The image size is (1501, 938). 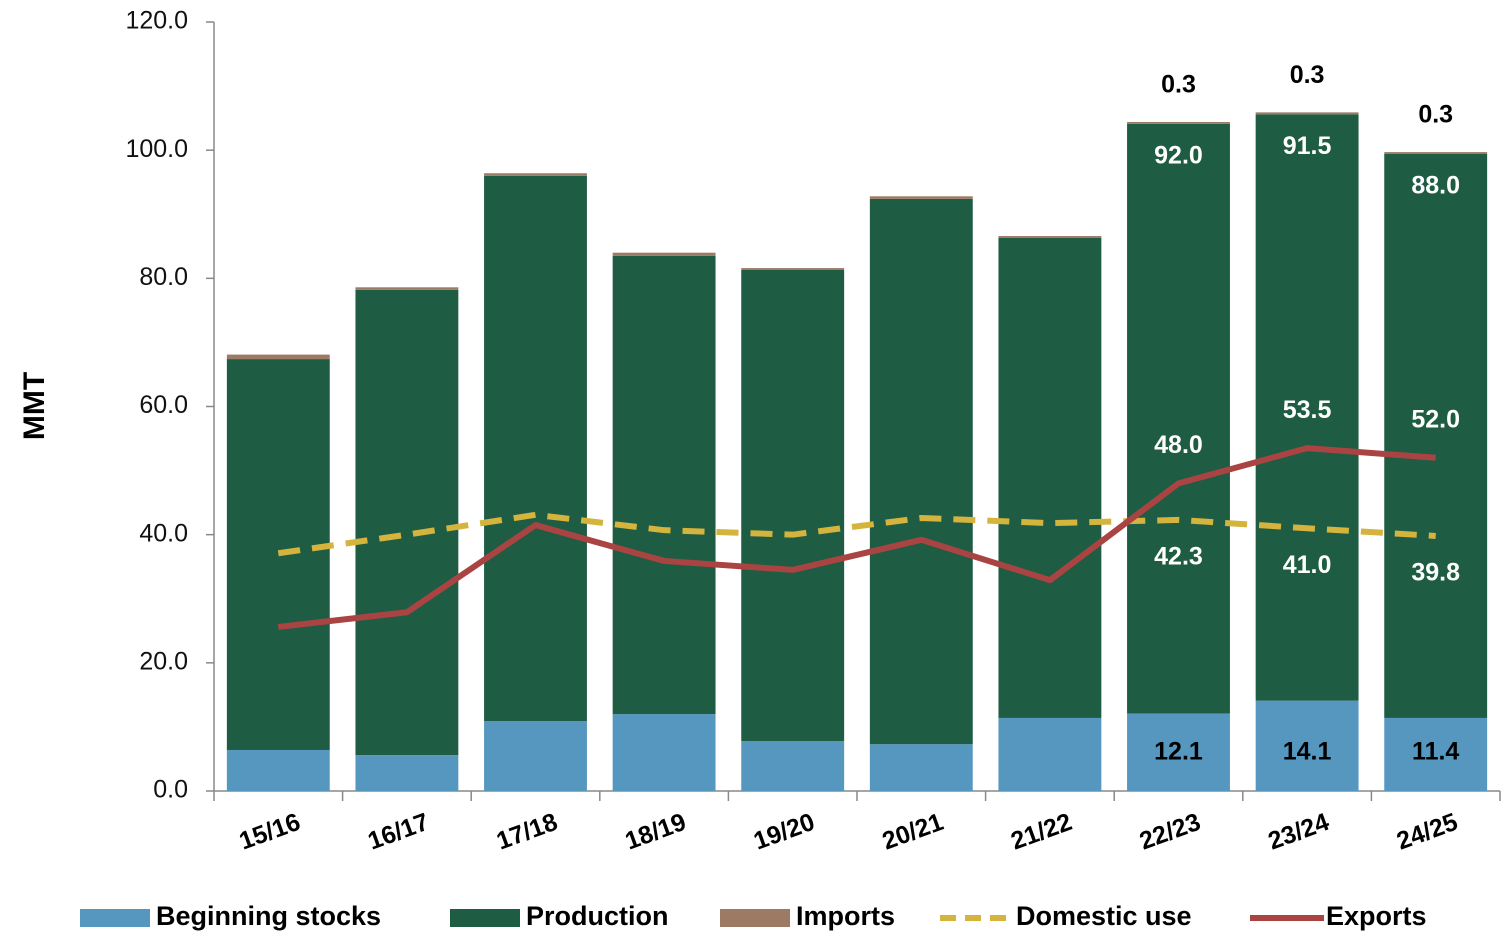 I want to click on x-tick-label: 19/20, so click(x=784, y=832).